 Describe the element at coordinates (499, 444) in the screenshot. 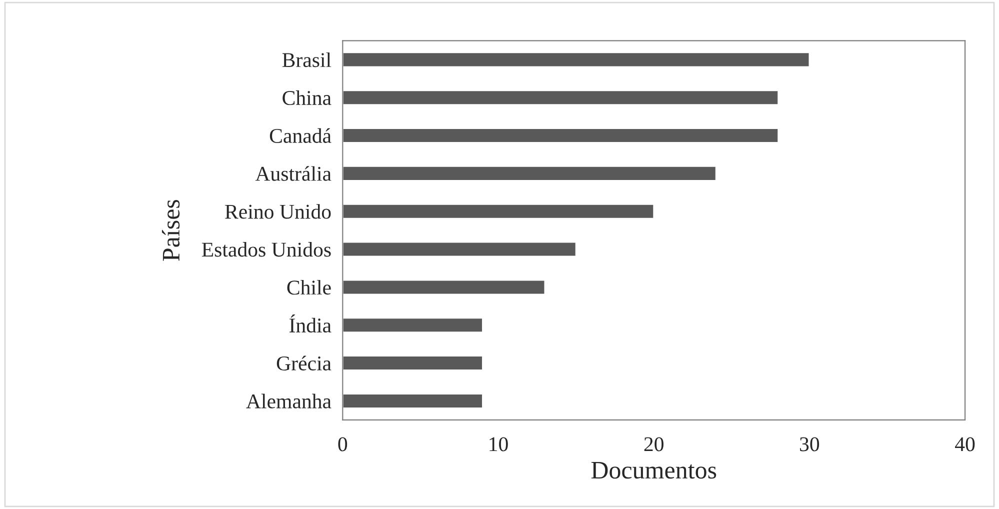

I see `x-tick-label: 10` at that location.